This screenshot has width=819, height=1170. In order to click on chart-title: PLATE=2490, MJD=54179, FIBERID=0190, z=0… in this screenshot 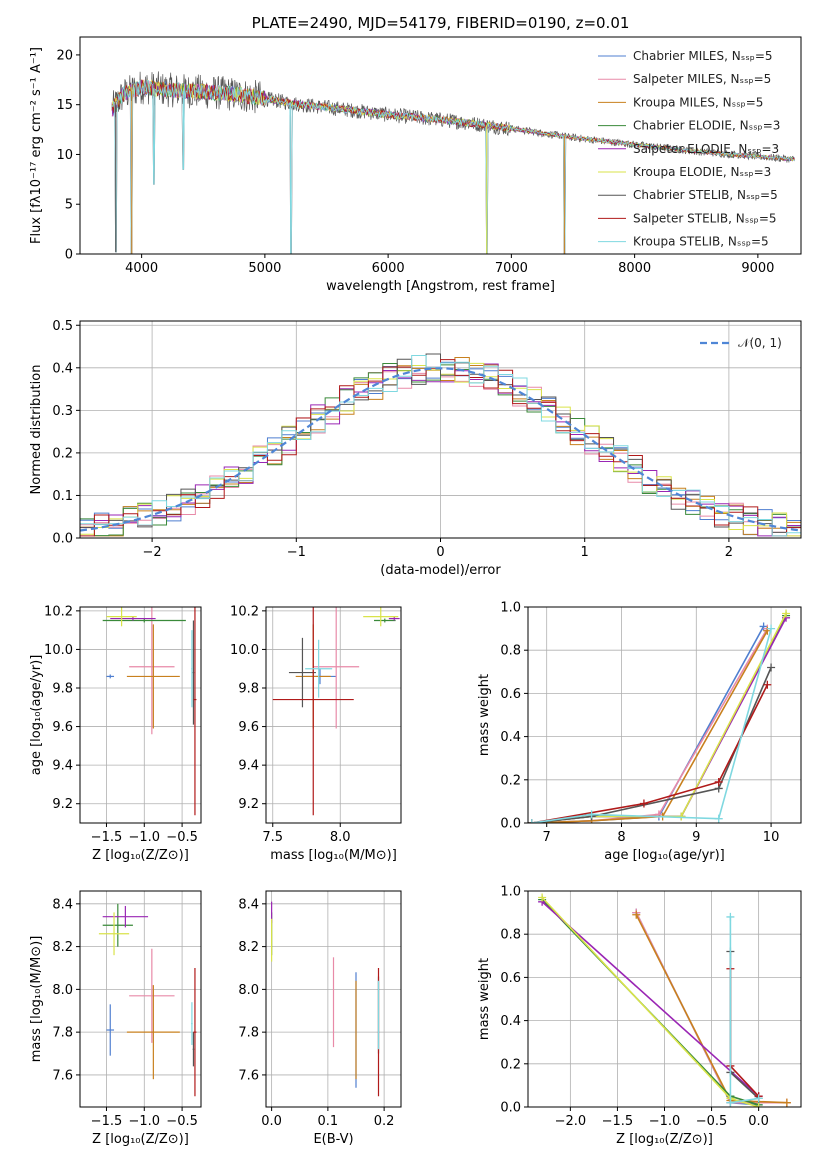, I will do `click(441, 23)`.